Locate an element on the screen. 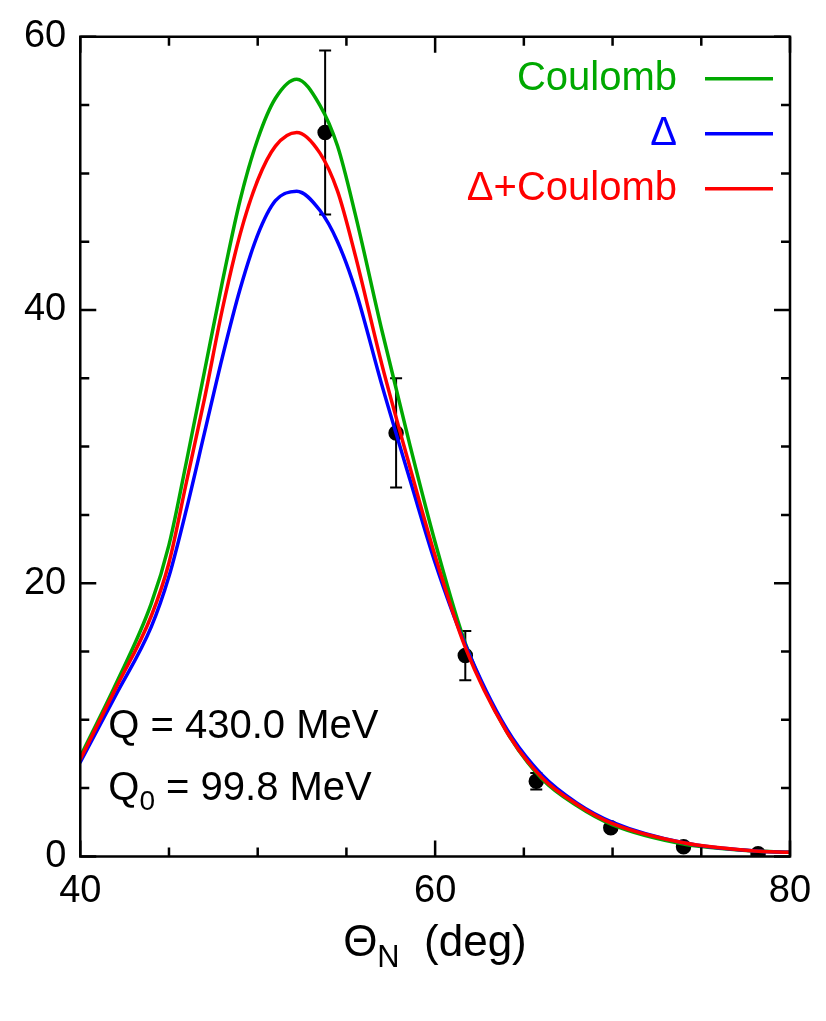 Image resolution: width=826 pixels, height=1021 pixels. y-tick-label: 60 is located at coordinates (45, 34).